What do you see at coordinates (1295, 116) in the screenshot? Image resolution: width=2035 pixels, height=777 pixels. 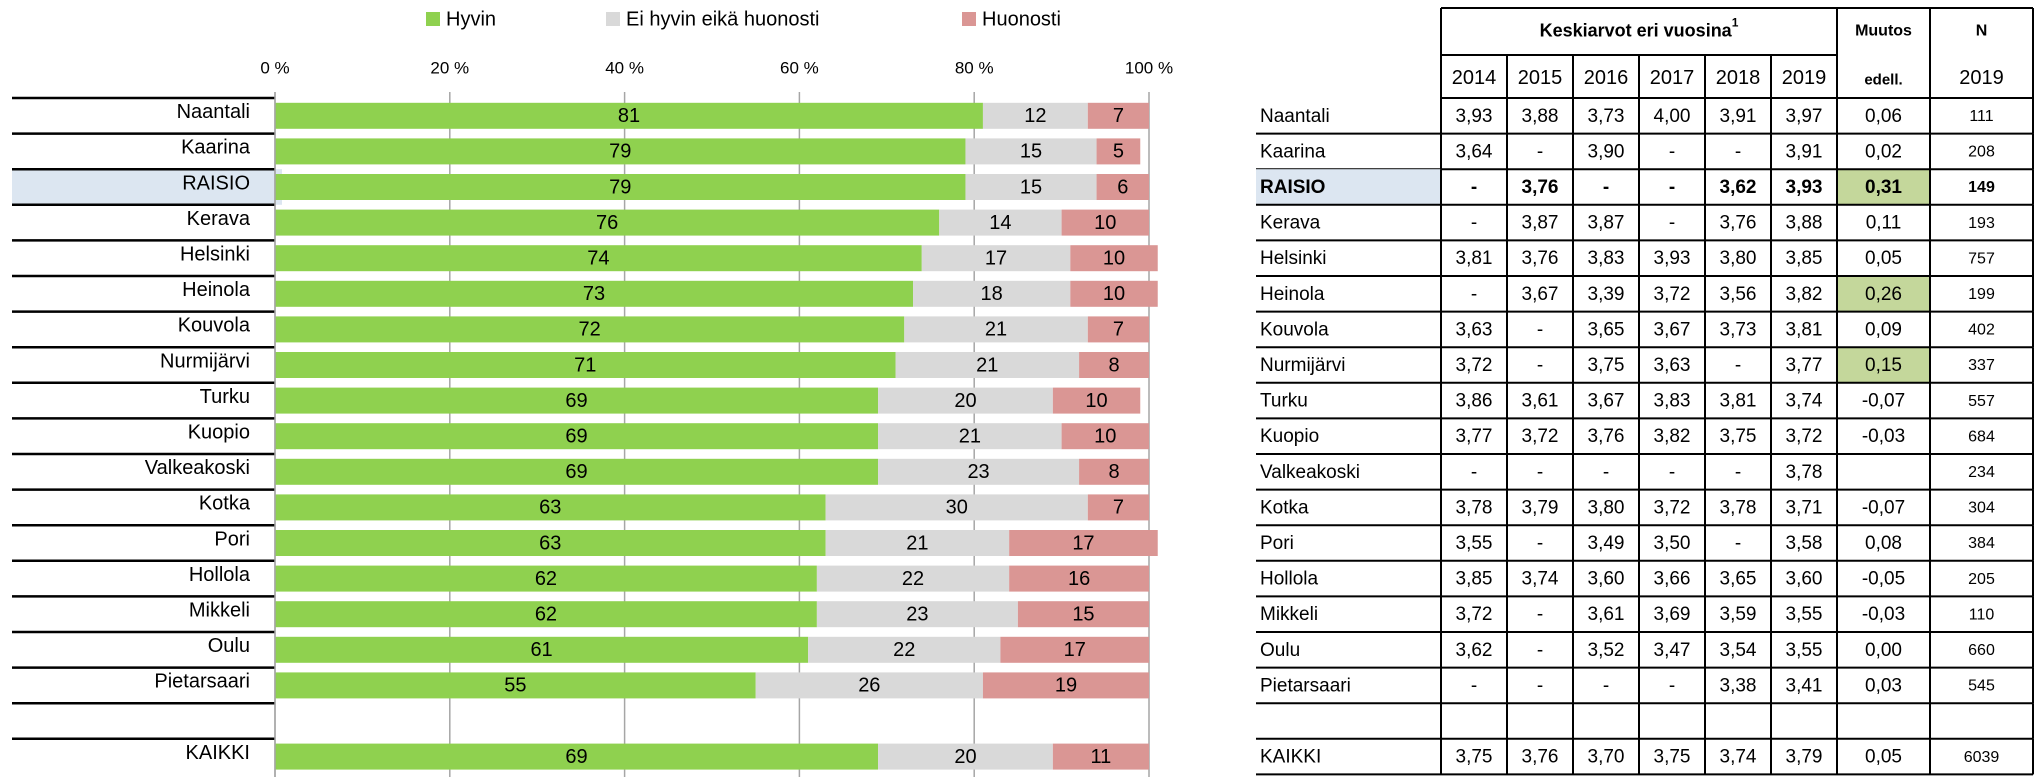 I see `row-label: Naantali` at bounding box center [1295, 116].